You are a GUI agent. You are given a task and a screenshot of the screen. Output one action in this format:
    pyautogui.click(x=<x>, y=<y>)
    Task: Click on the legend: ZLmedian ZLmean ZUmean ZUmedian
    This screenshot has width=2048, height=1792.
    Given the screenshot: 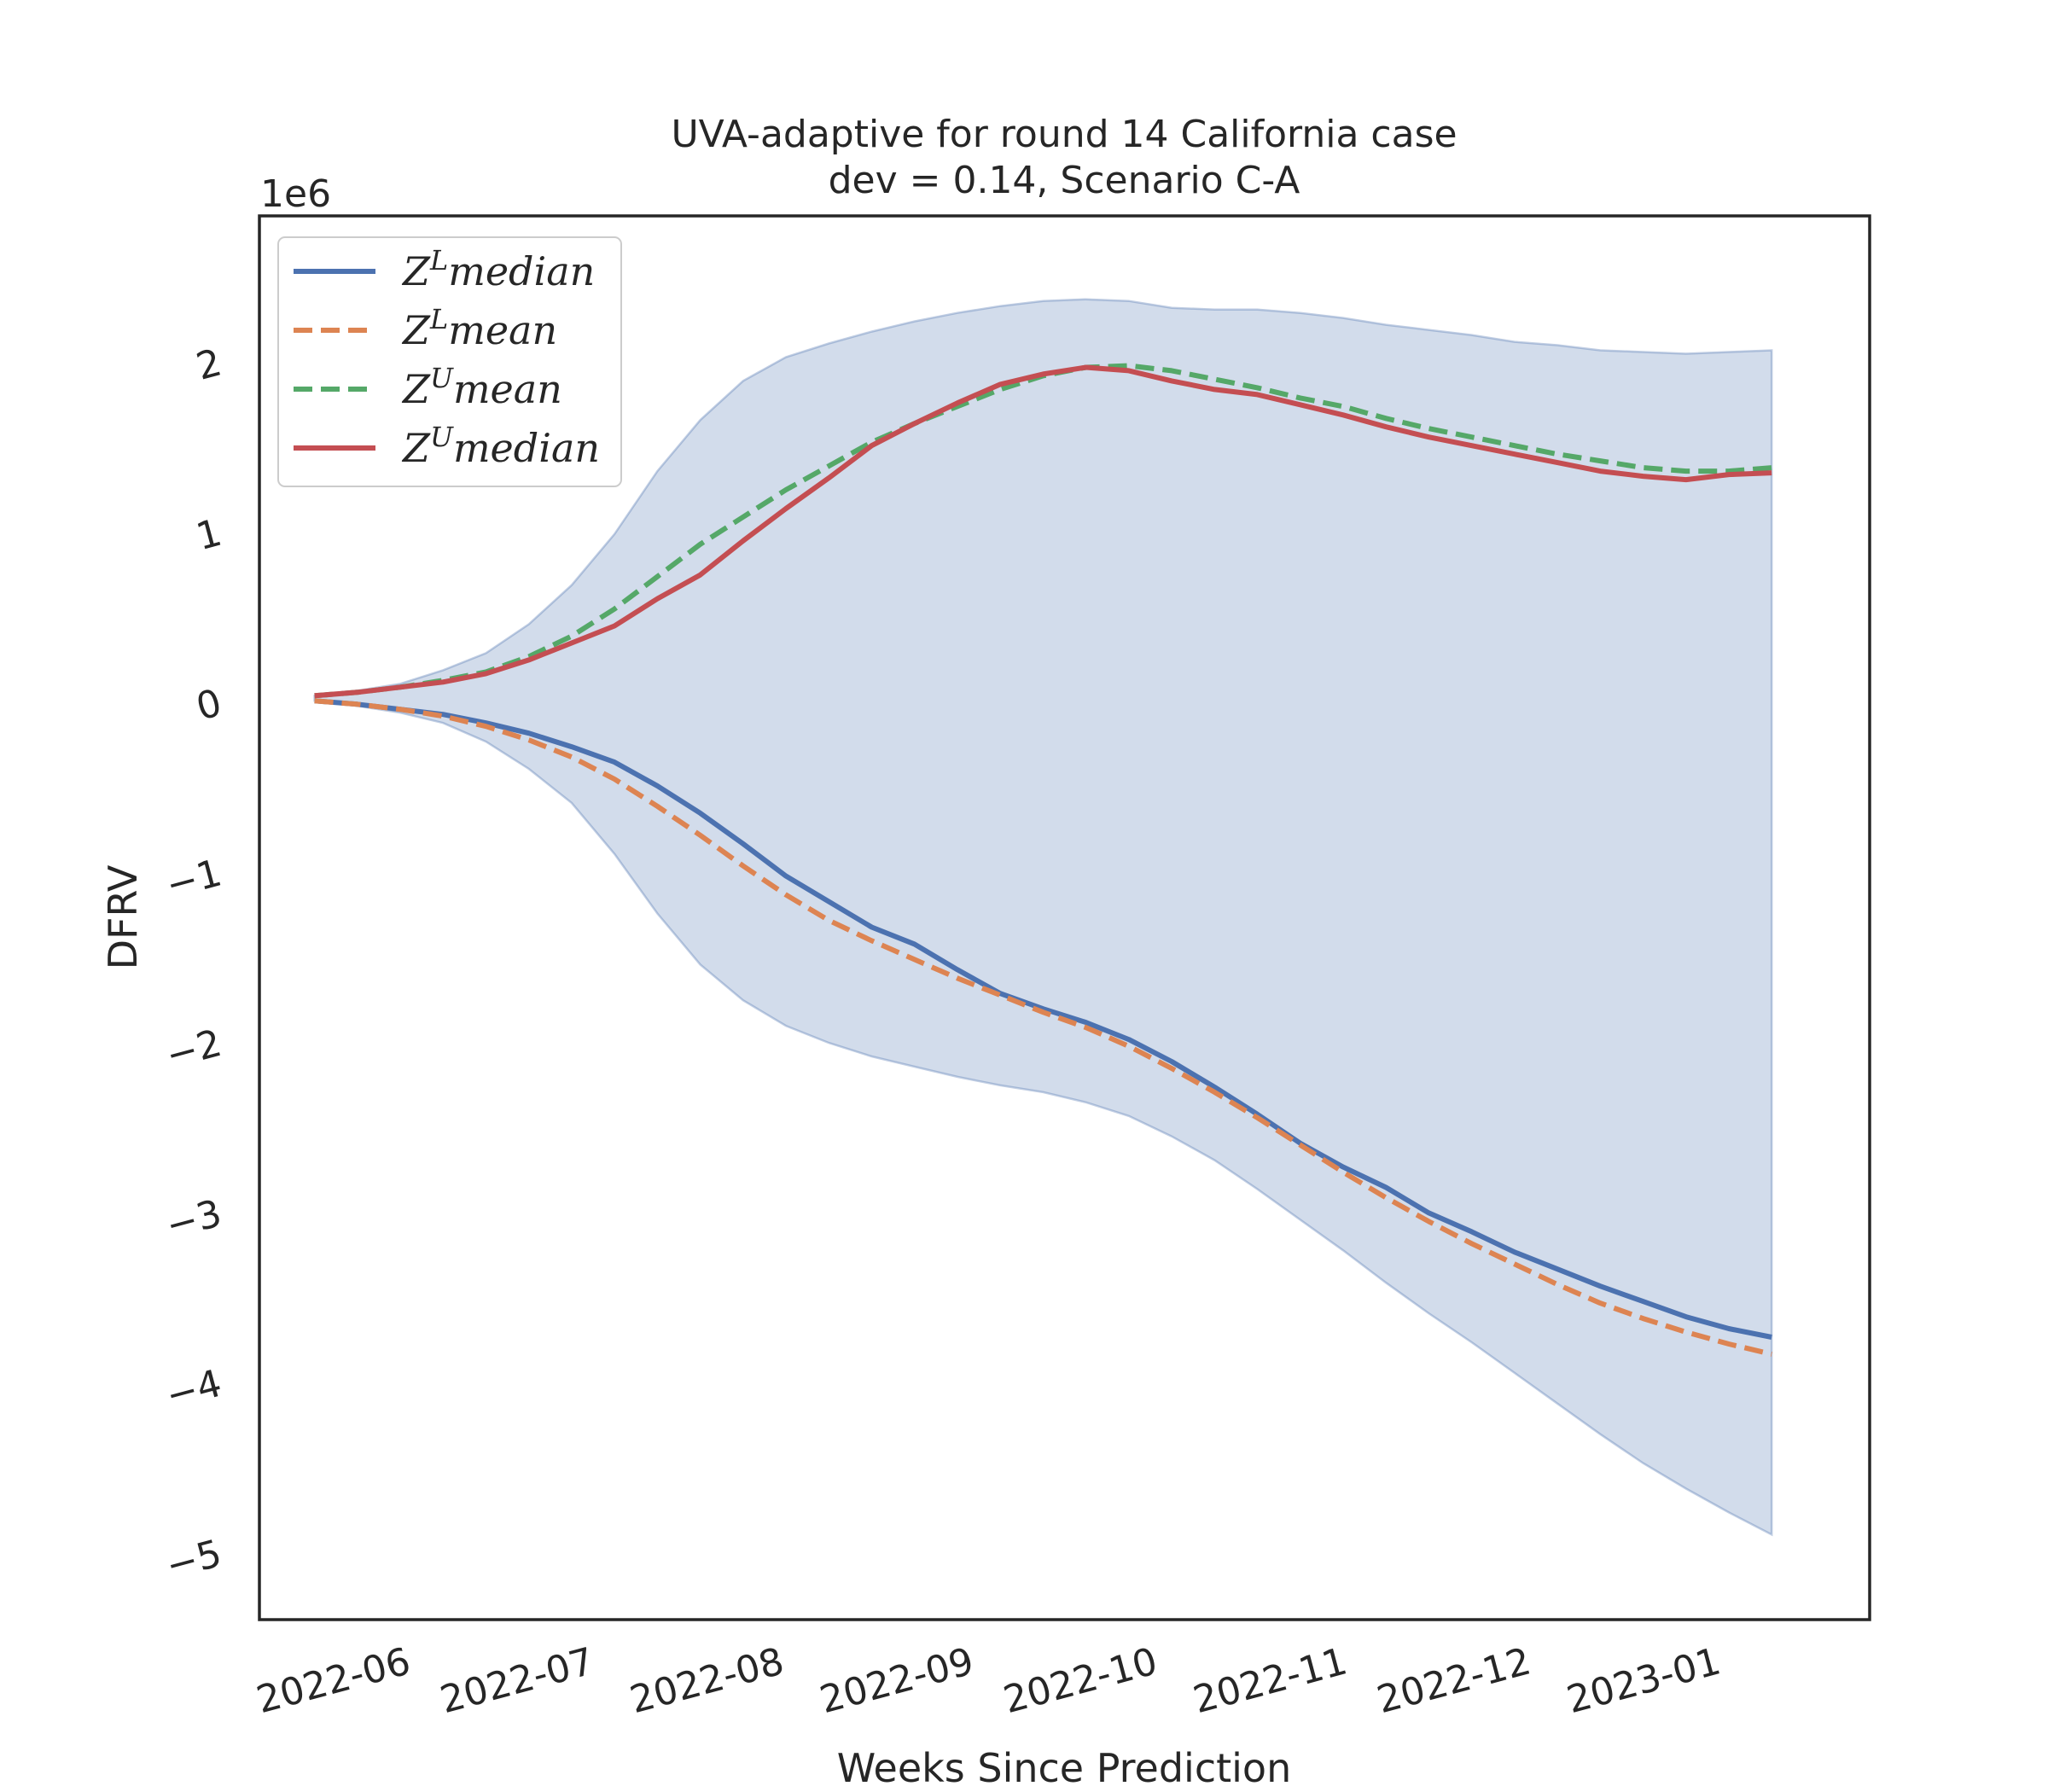 What is the action you would take?
    pyautogui.click(x=450, y=361)
    